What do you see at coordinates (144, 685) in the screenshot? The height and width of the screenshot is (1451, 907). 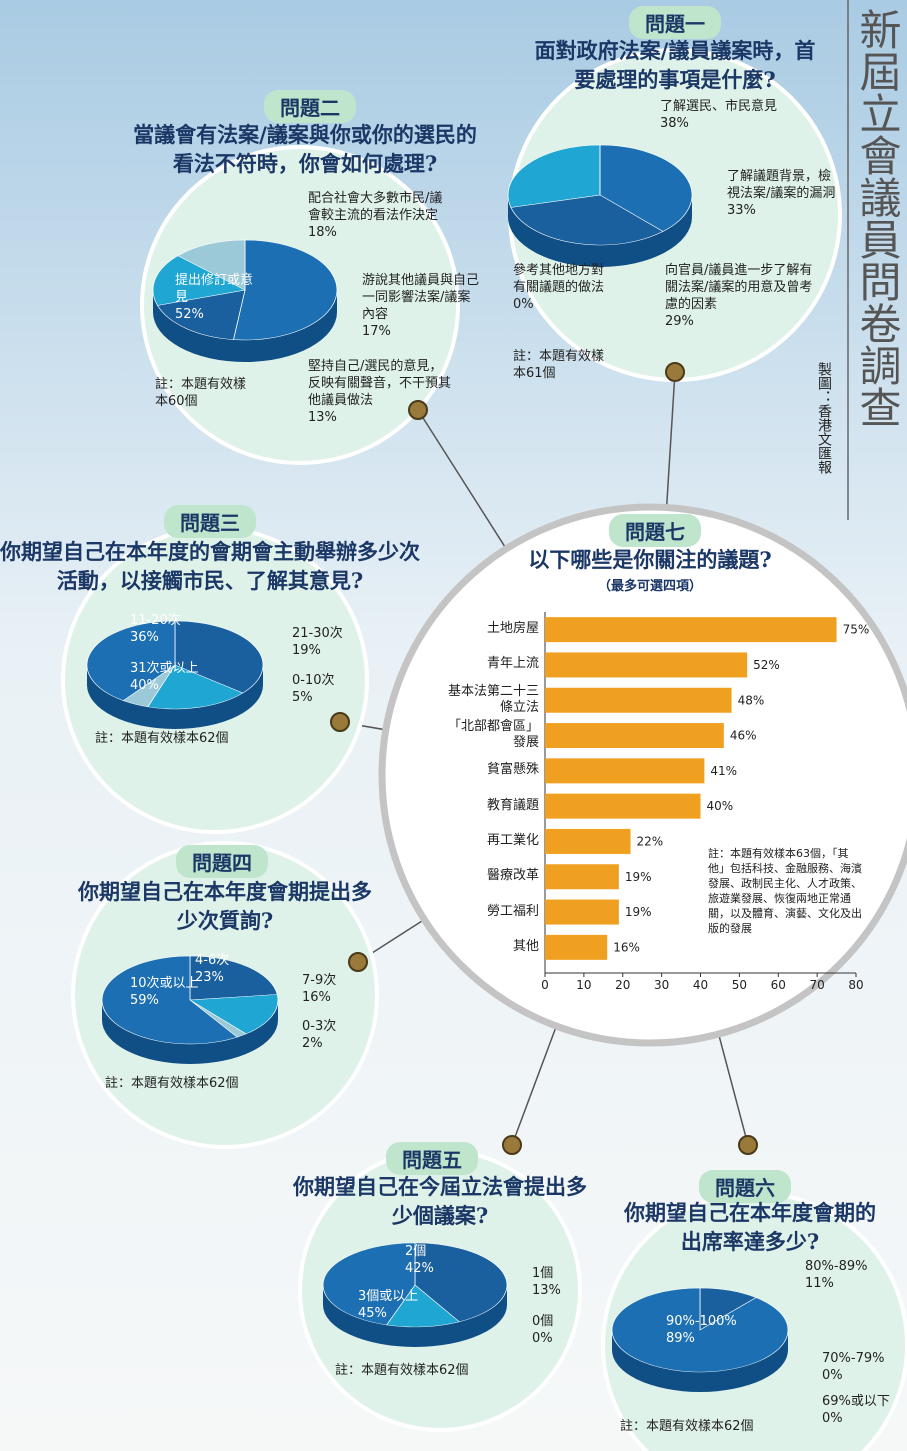 I see `slice-value: 40%` at bounding box center [144, 685].